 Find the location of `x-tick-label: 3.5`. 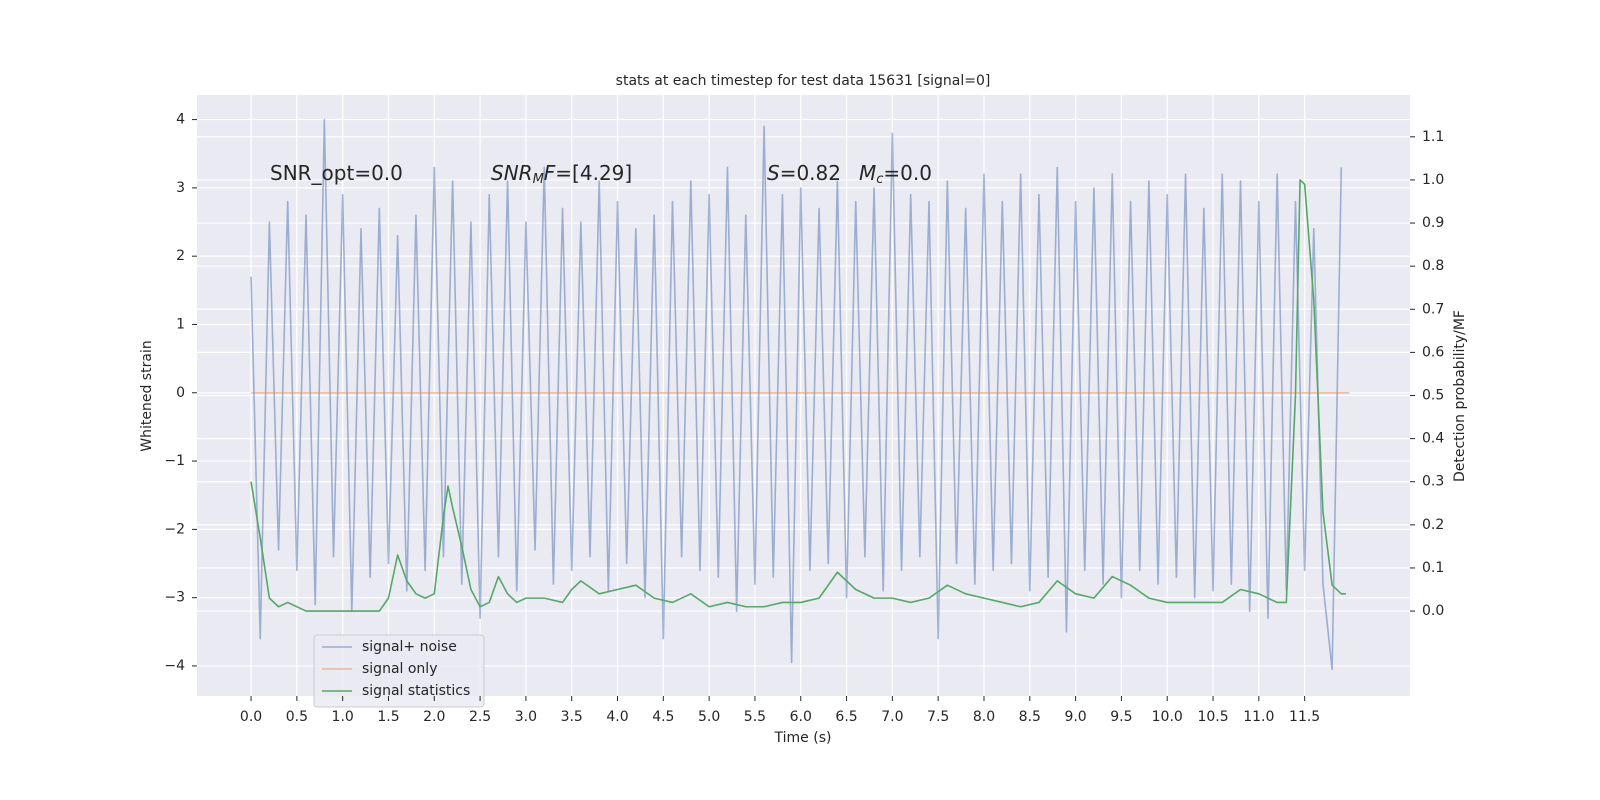

x-tick-label: 3.5 is located at coordinates (572, 717).